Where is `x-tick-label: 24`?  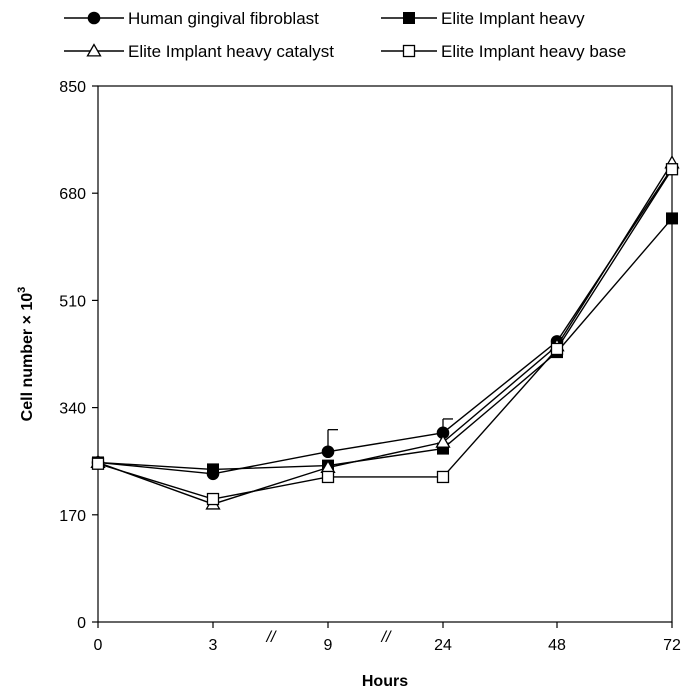
x-tick-label: 24 is located at coordinates (443, 645).